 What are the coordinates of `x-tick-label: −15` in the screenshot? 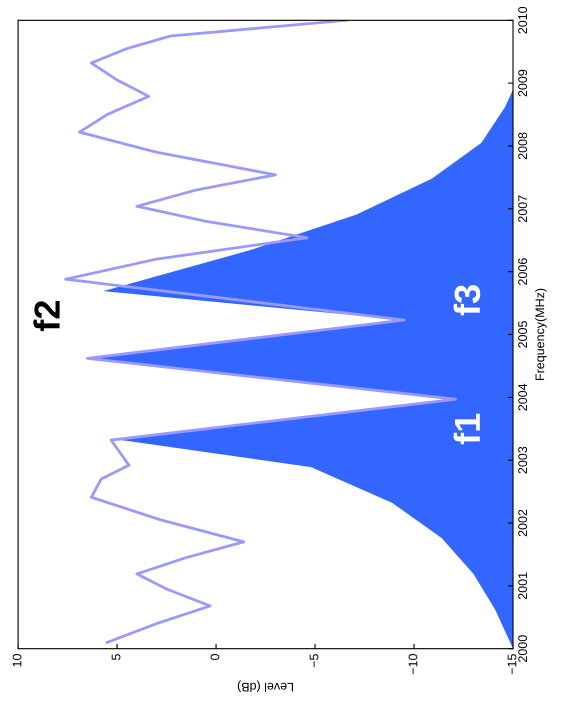 It's located at (512, 664).